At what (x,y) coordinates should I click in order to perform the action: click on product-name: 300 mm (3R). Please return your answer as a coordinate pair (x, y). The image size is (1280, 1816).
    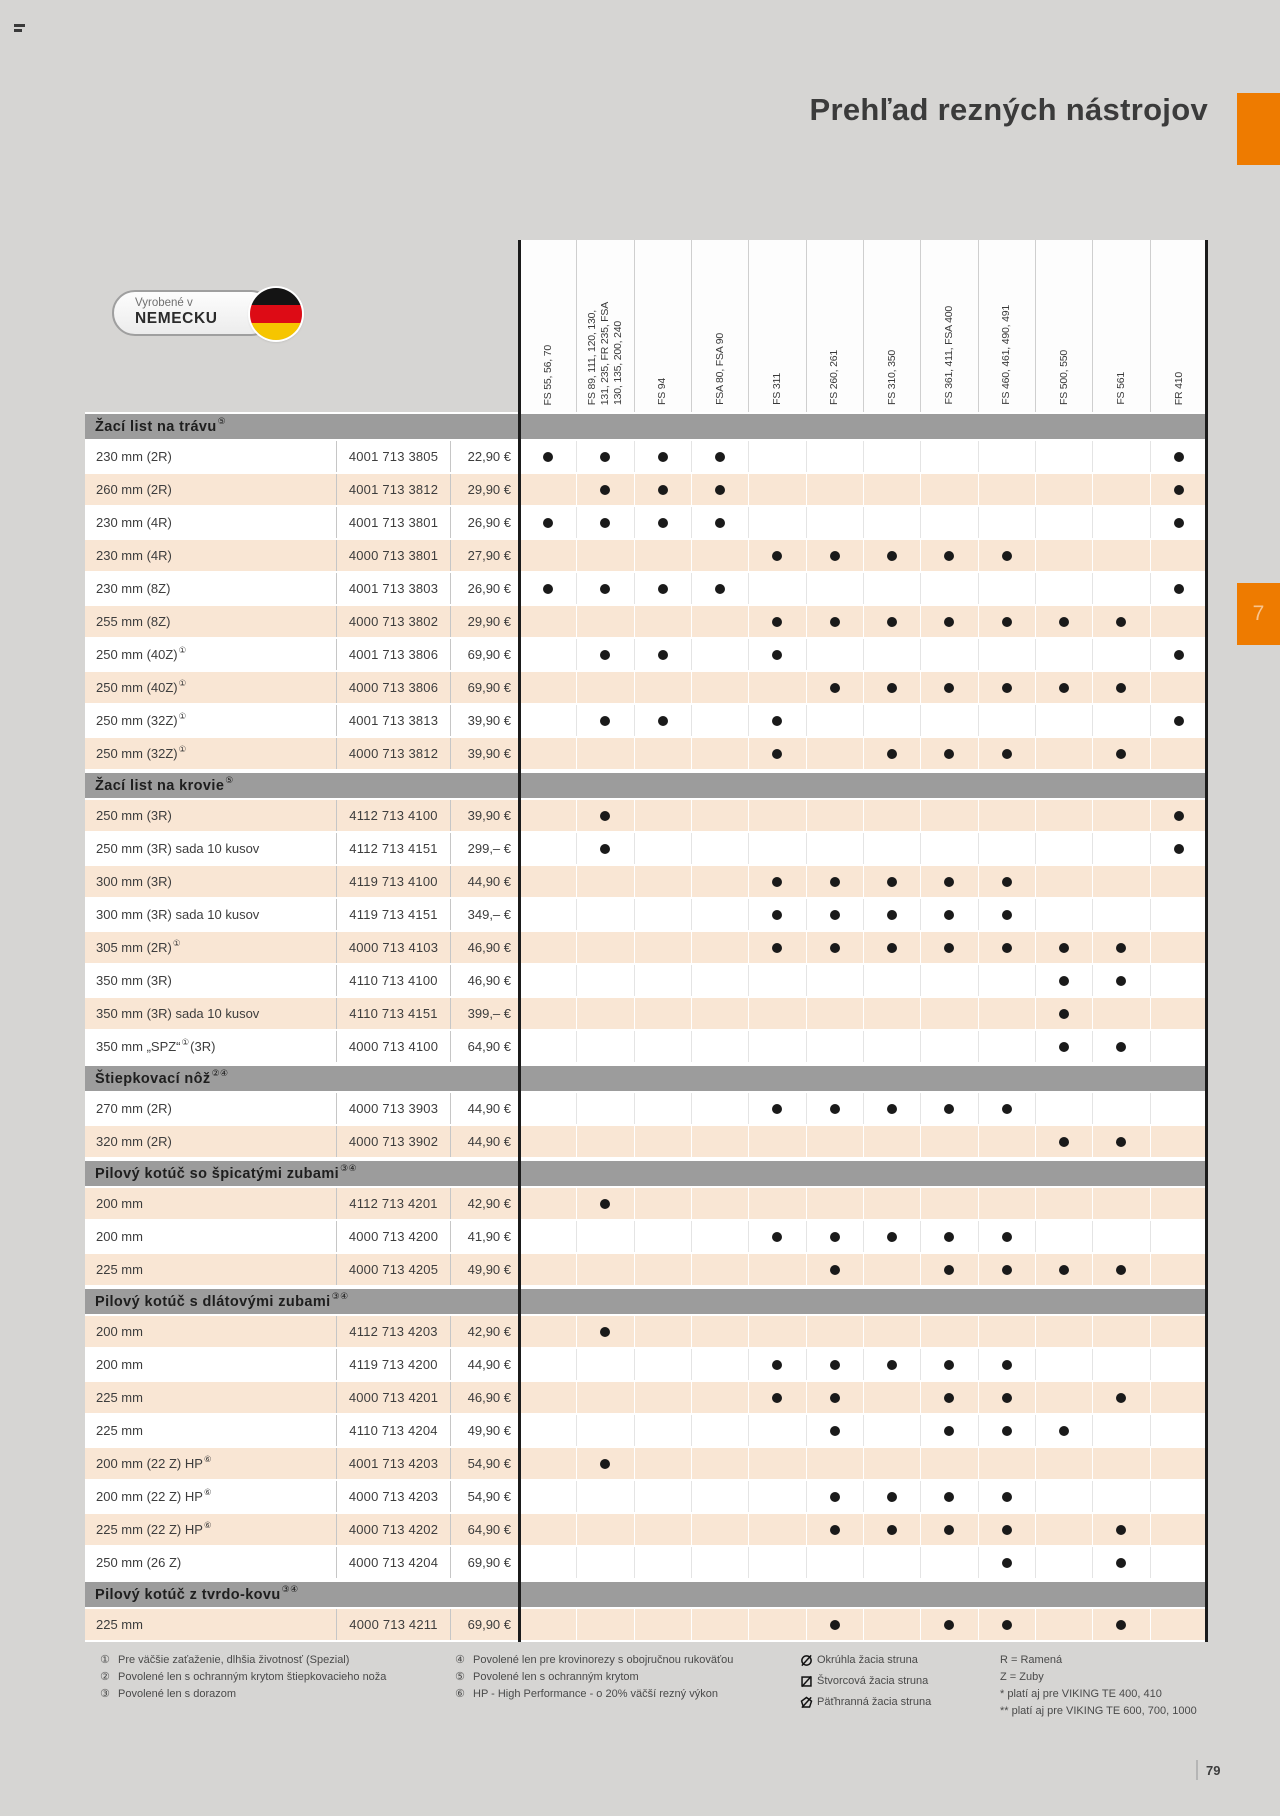
    Looking at the image, I should click on (134, 881).